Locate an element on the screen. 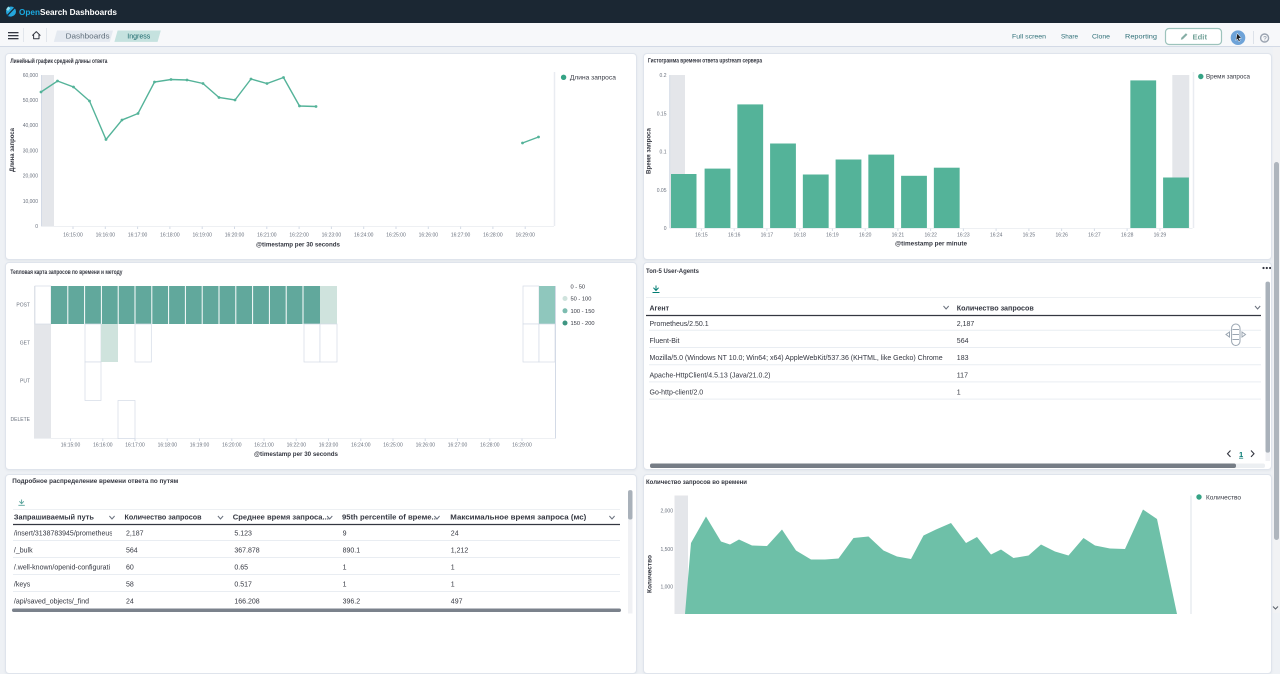 The image size is (1280, 674). svg-text: 2,000 is located at coordinates (666, 512).